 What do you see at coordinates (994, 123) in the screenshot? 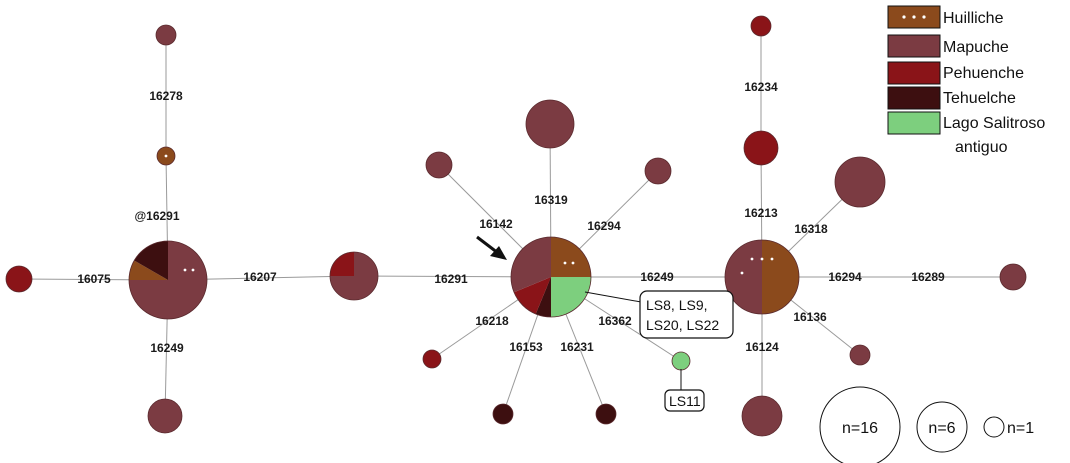
I see `legend-label-lago-salitroso: Lago Salitroso` at bounding box center [994, 123].